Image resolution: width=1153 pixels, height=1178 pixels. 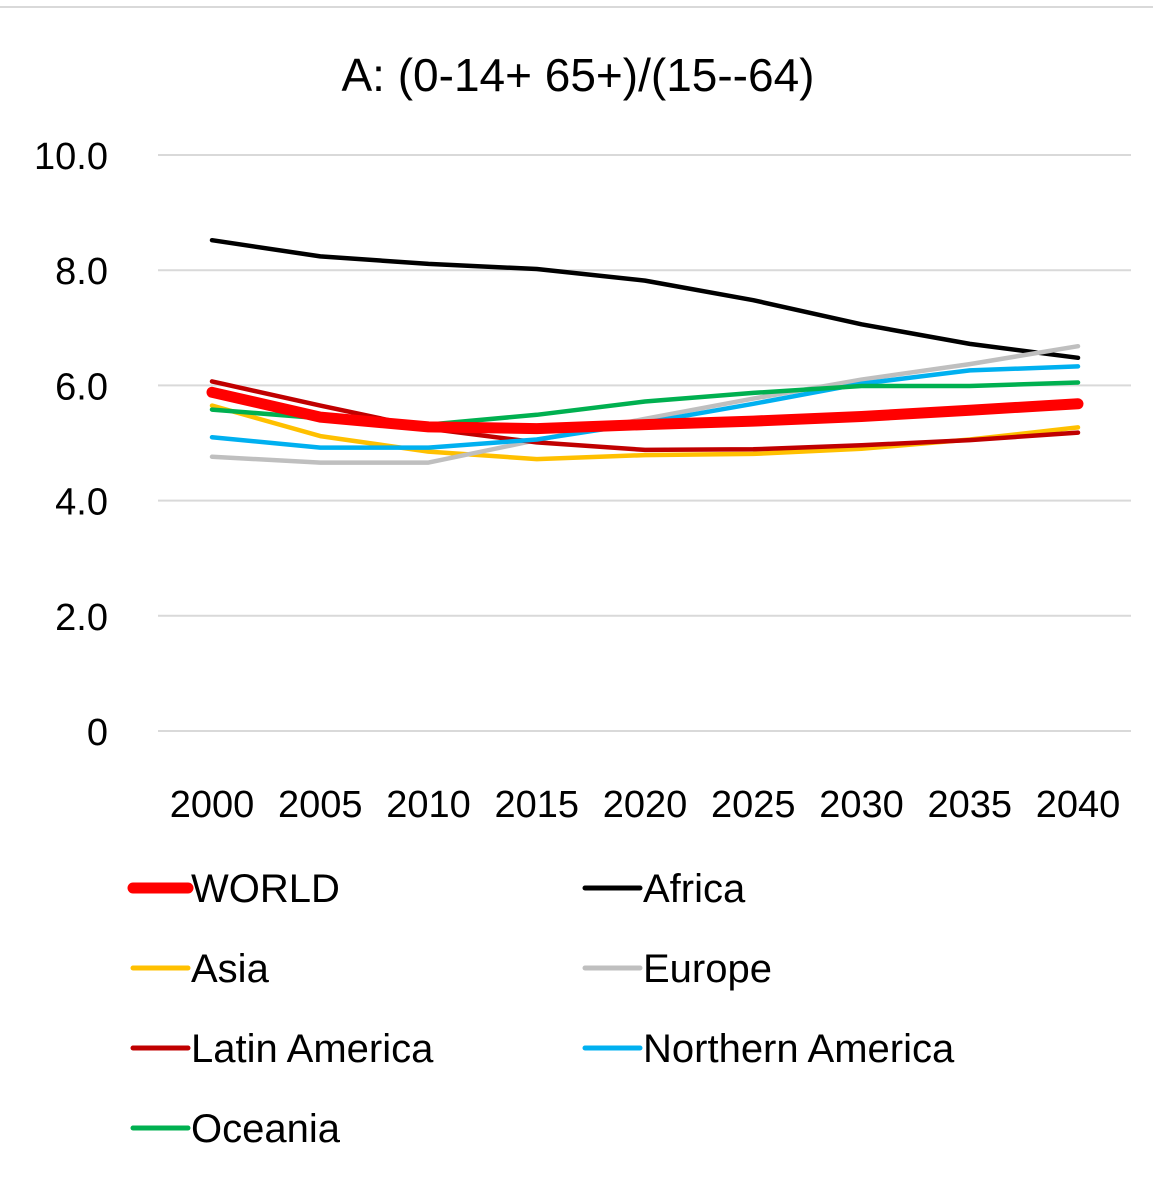 I want to click on legend-label: Africa, so click(x=694, y=889).